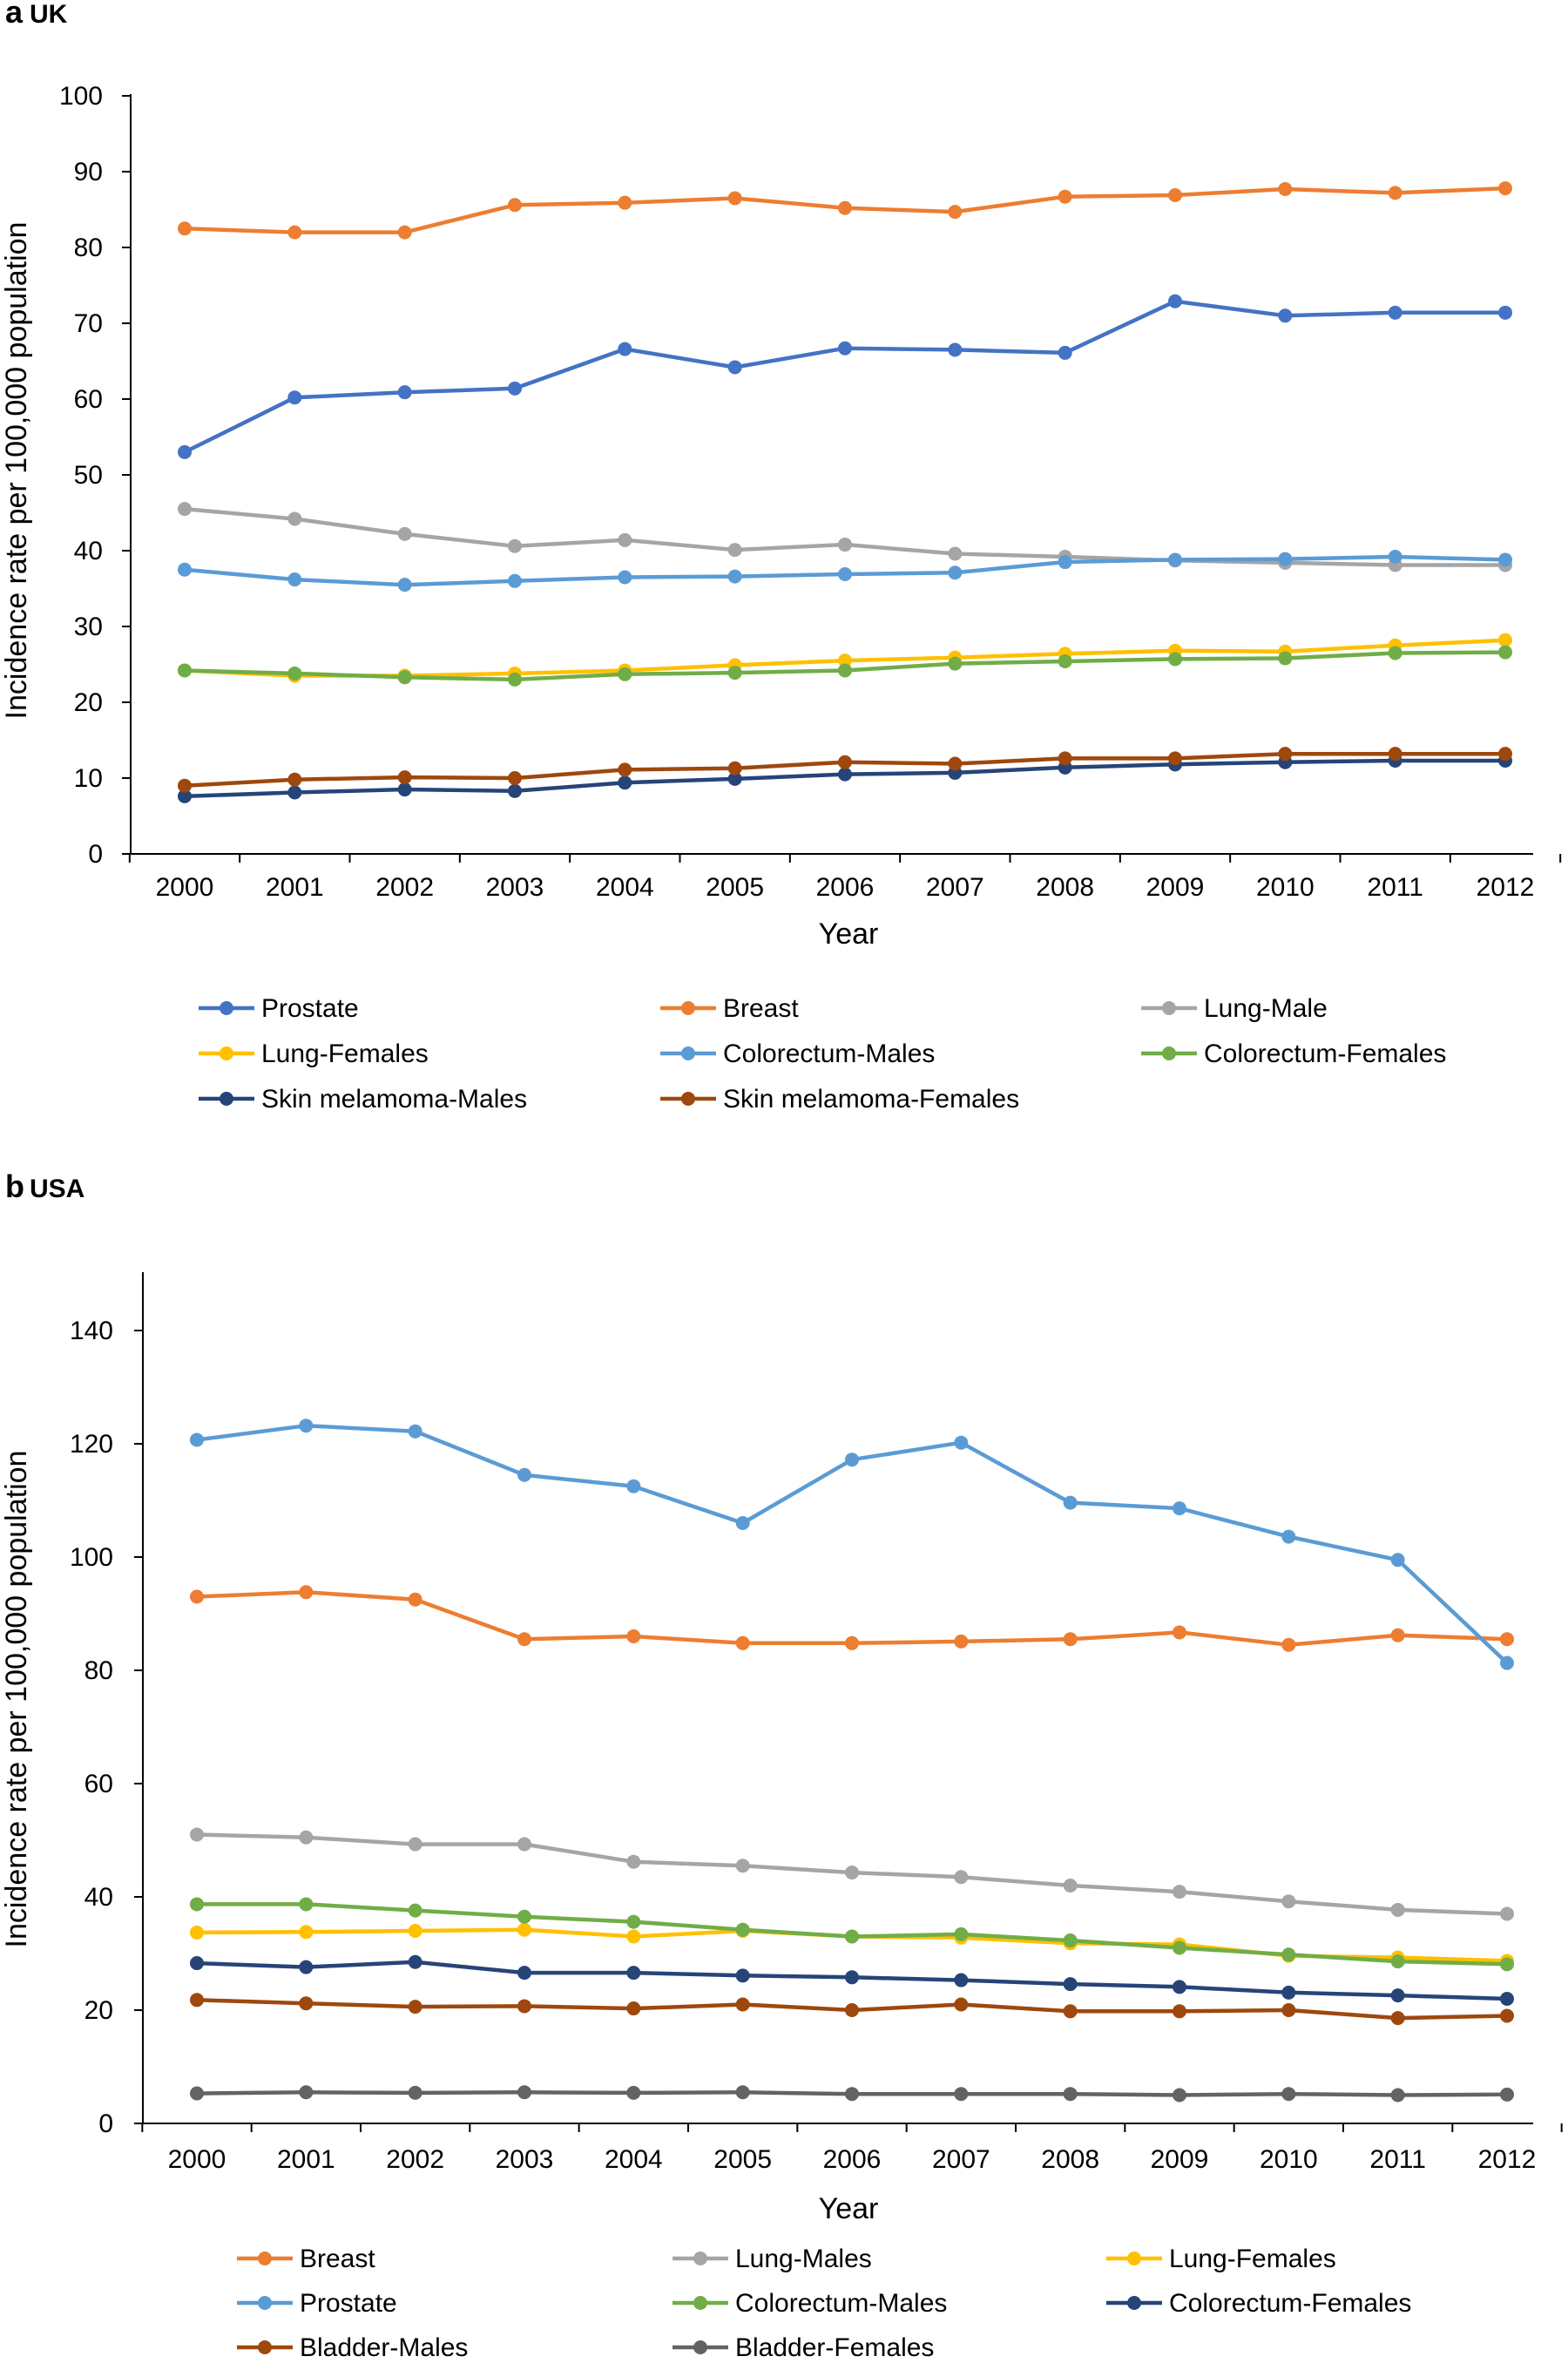 The height and width of the screenshot is (2370, 1568). Describe the element at coordinates (849, 2208) in the screenshot. I see `panel-b-x-axis-label: Year` at that location.